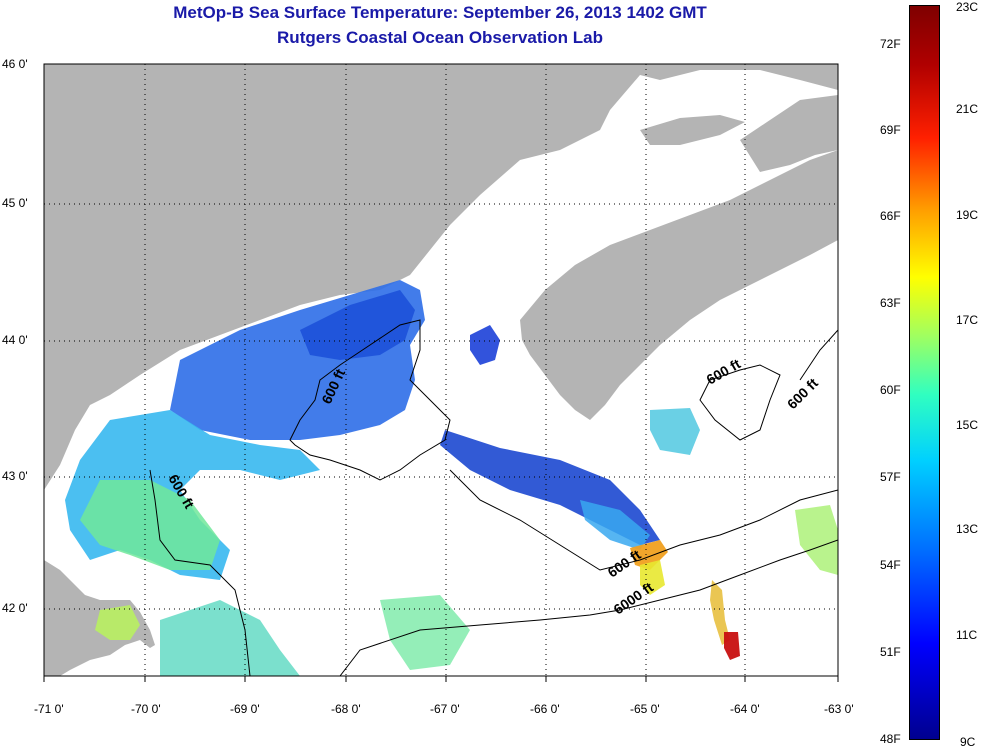  What do you see at coordinates (890, 739) in the screenshot?
I see `colorbar-label-f: 48F` at bounding box center [890, 739].